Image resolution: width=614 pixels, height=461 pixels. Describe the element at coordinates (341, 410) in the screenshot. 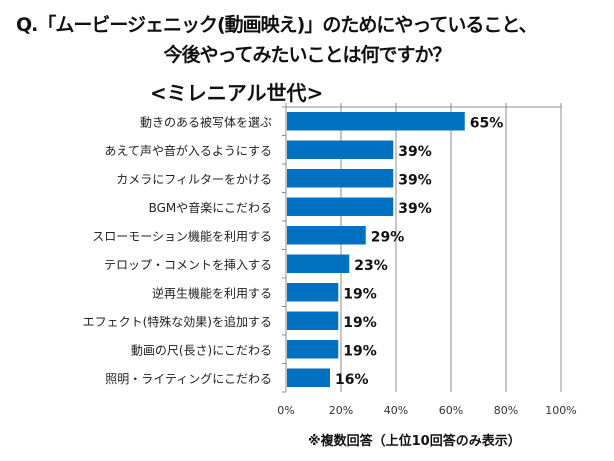

I see `x-tick-label: 20%` at that location.